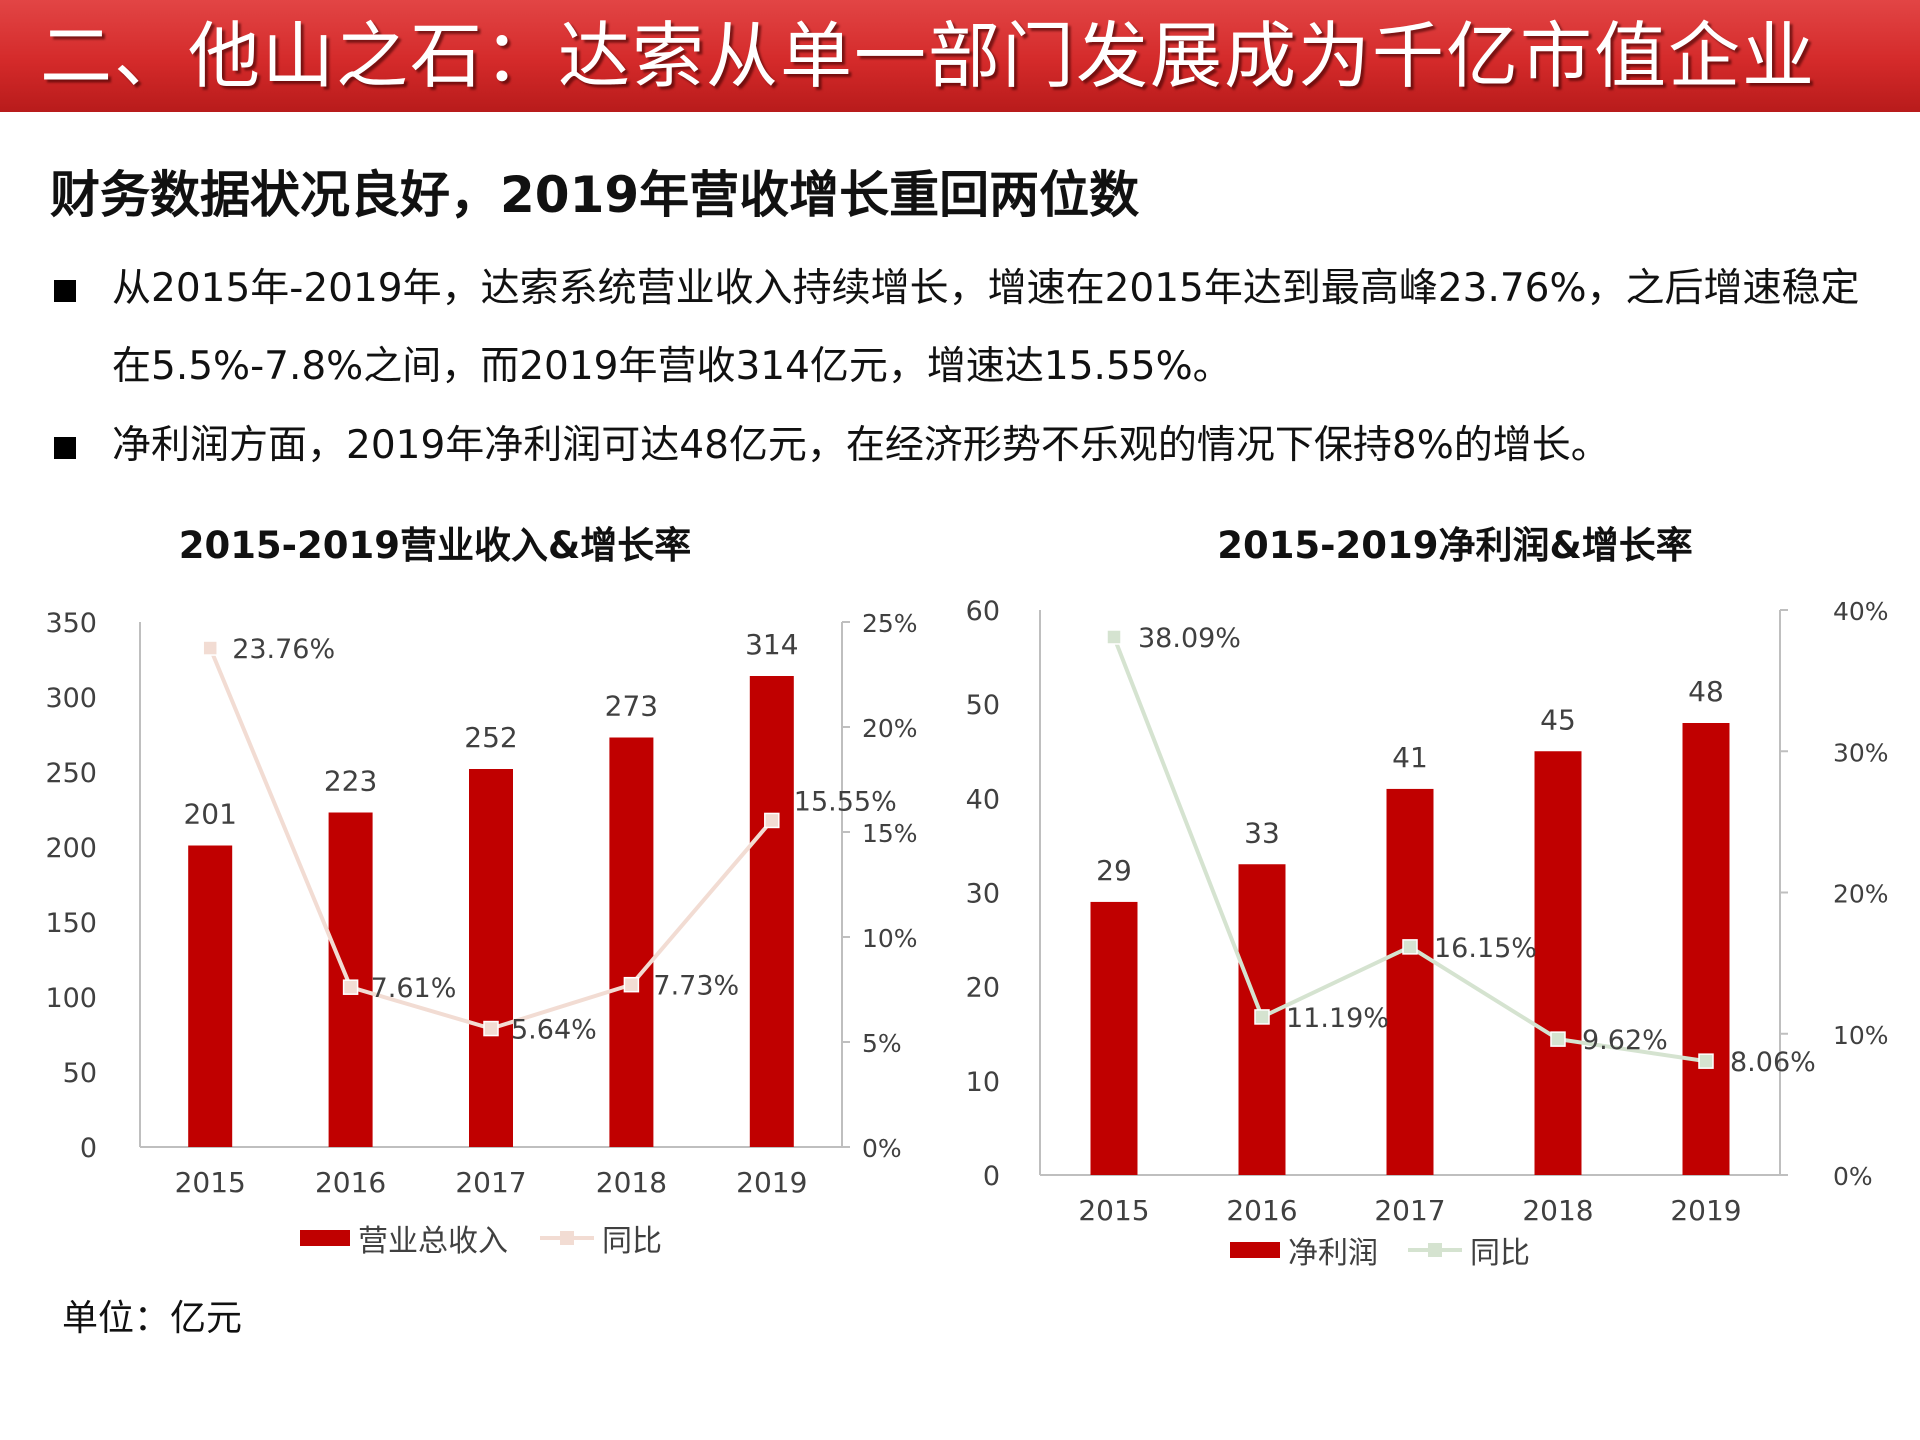 The image size is (1920, 1440). What do you see at coordinates (490, 737) in the screenshot?
I see `bar-value-label: 252` at bounding box center [490, 737].